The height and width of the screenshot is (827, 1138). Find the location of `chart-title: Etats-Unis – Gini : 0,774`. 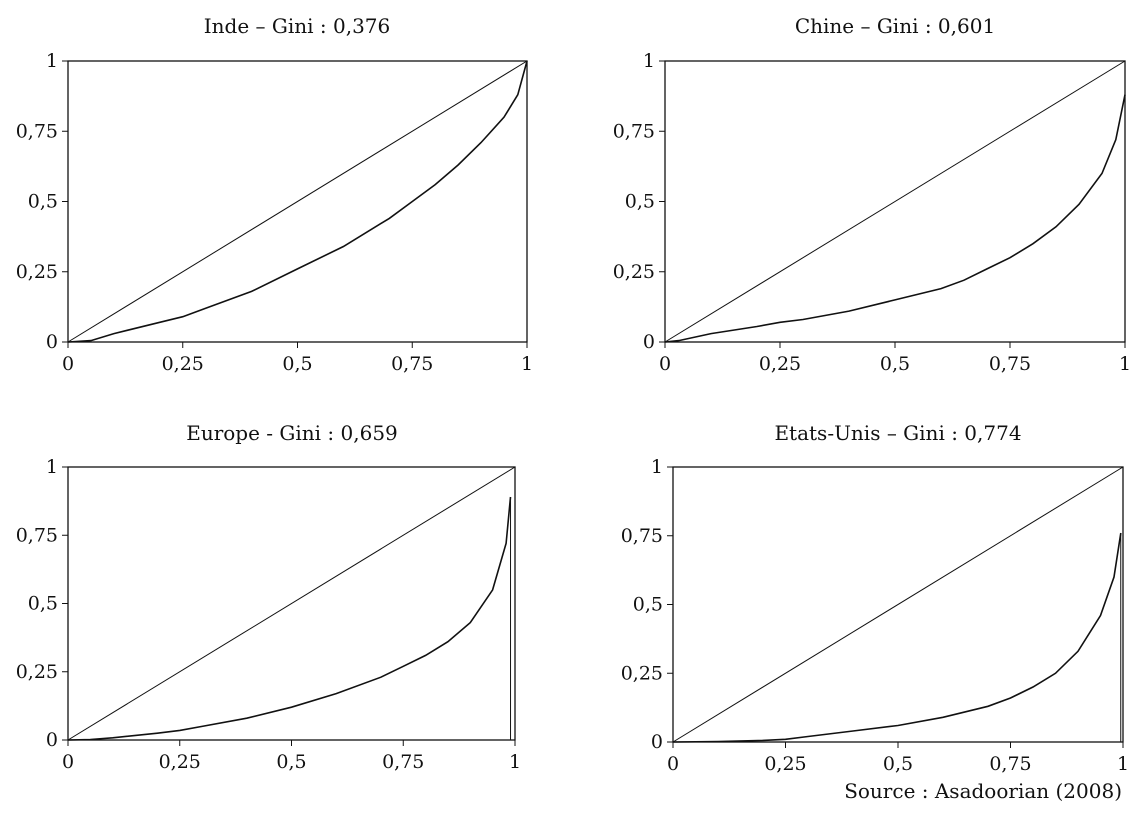

chart-title: Etats-Unis – Gini : 0,774 is located at coordinates (897, 433).